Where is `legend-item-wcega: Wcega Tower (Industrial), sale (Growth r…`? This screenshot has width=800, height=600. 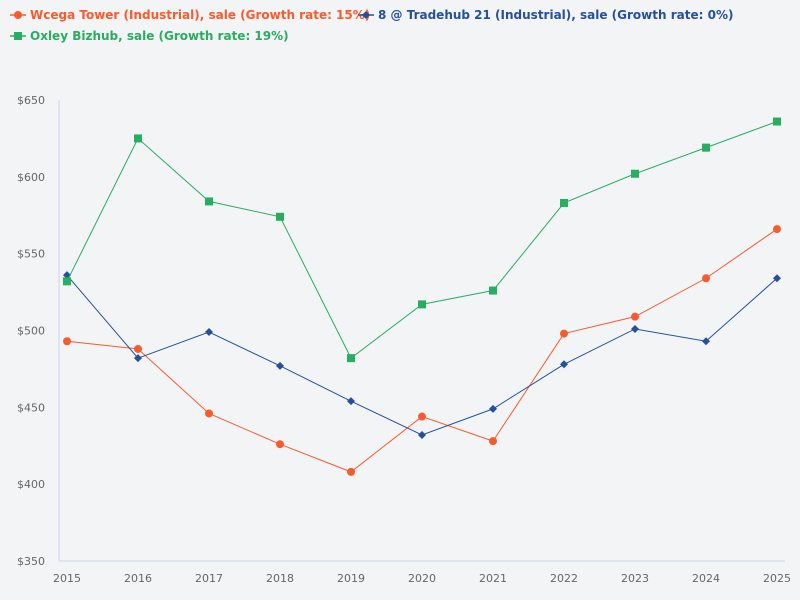 legend-item-wcega: Wcega Tower (Industrial), sale (Growth r… is located at coordinates (190, 15).